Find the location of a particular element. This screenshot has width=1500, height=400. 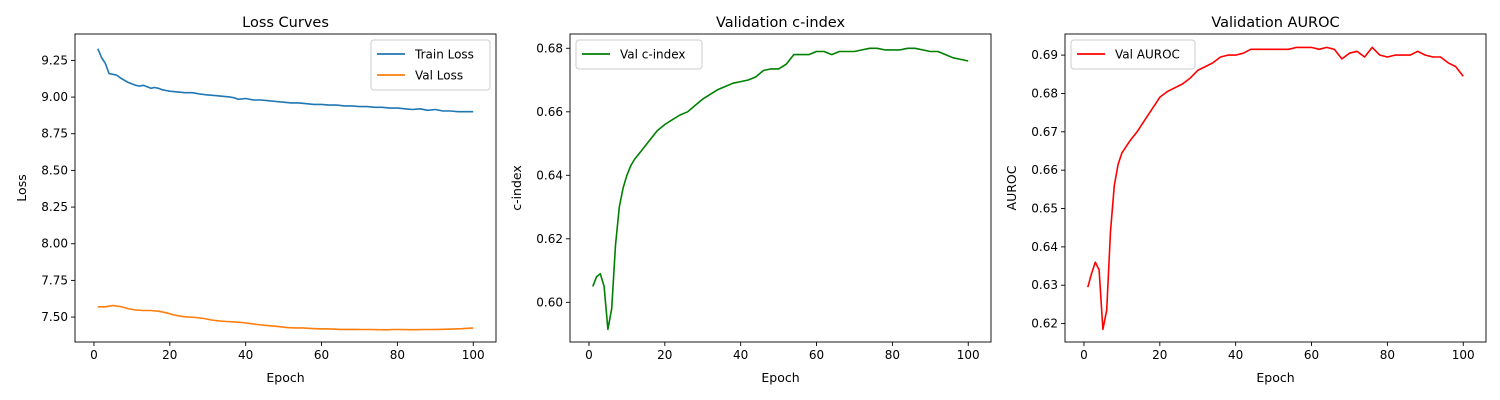

chart-title: Validation AUROC is located at coordinates (1275, 23).